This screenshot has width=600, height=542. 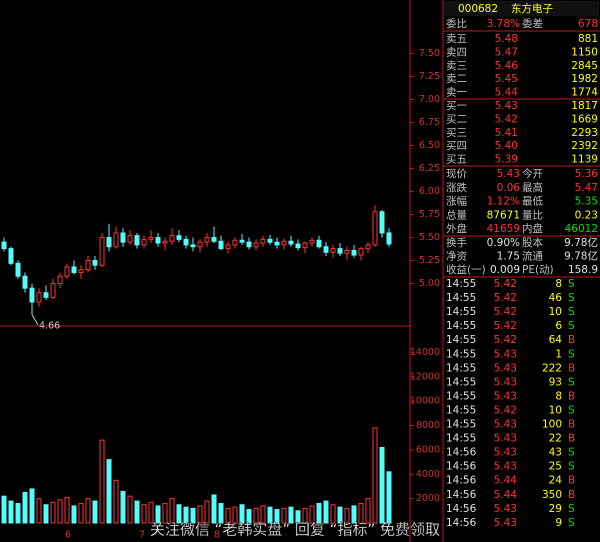 What do you see at coordinates (507, 66) in the screenshot?
I see `book-price: 5.46` at bounding box center [507, 66].